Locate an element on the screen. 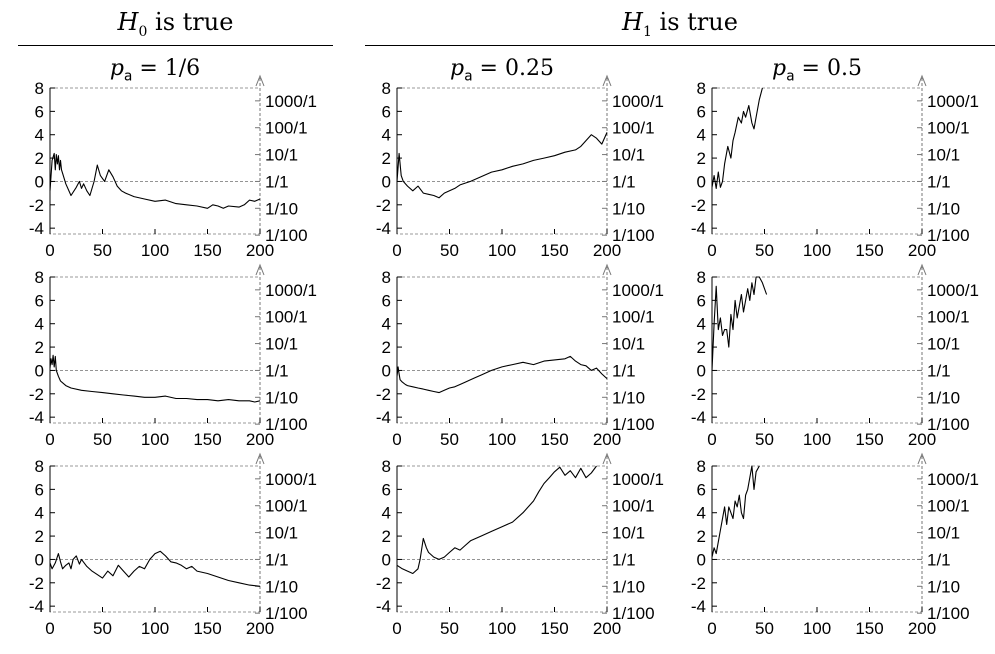 This screenshot has height=654, width=995. panel-2-2-ytick-right-label: 10/1 is located at coordinates (628, 344).